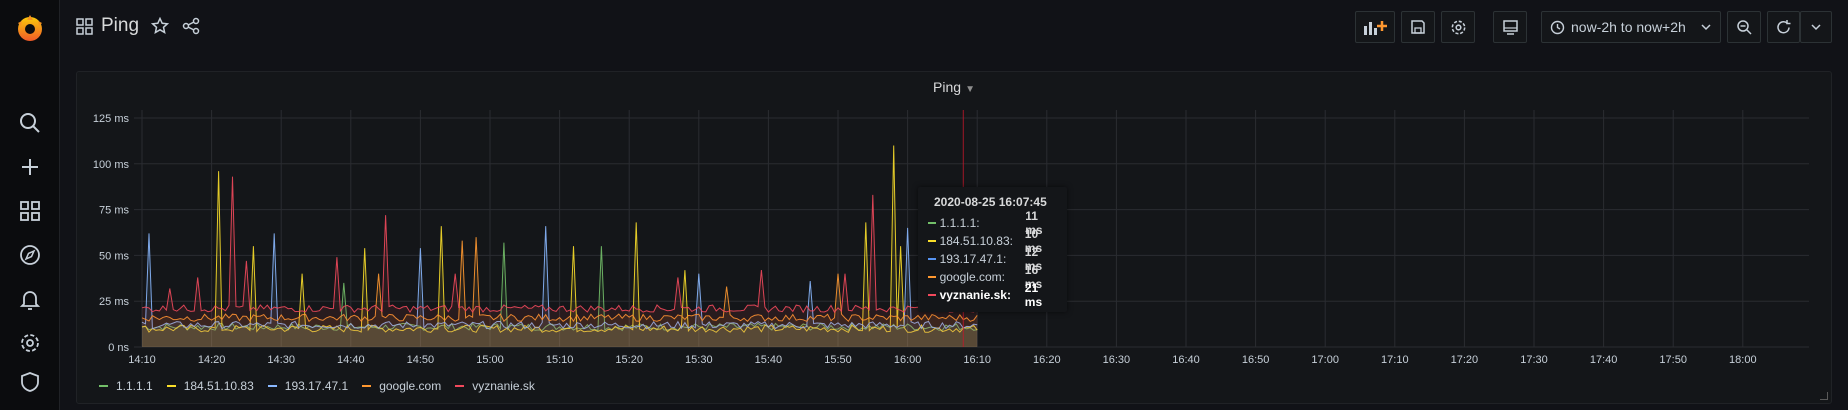 This screenshot has width=1848, height=410. I want to click on add-panel-button, so click(1375, 27).